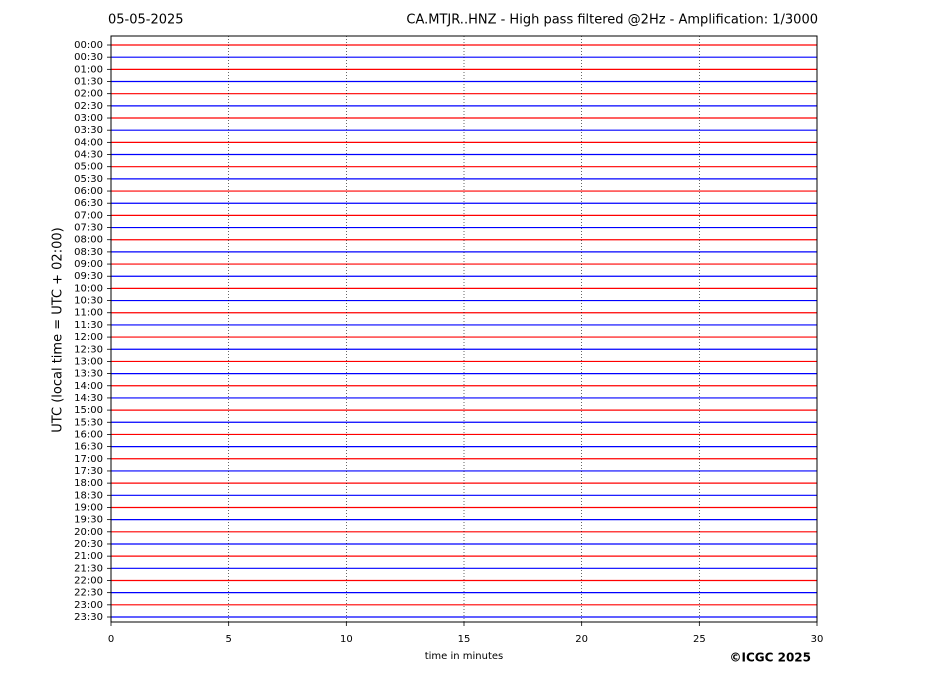 This screenshot has width=927, height=696. I want to click on row-label: 20:30, so click(88, 544).